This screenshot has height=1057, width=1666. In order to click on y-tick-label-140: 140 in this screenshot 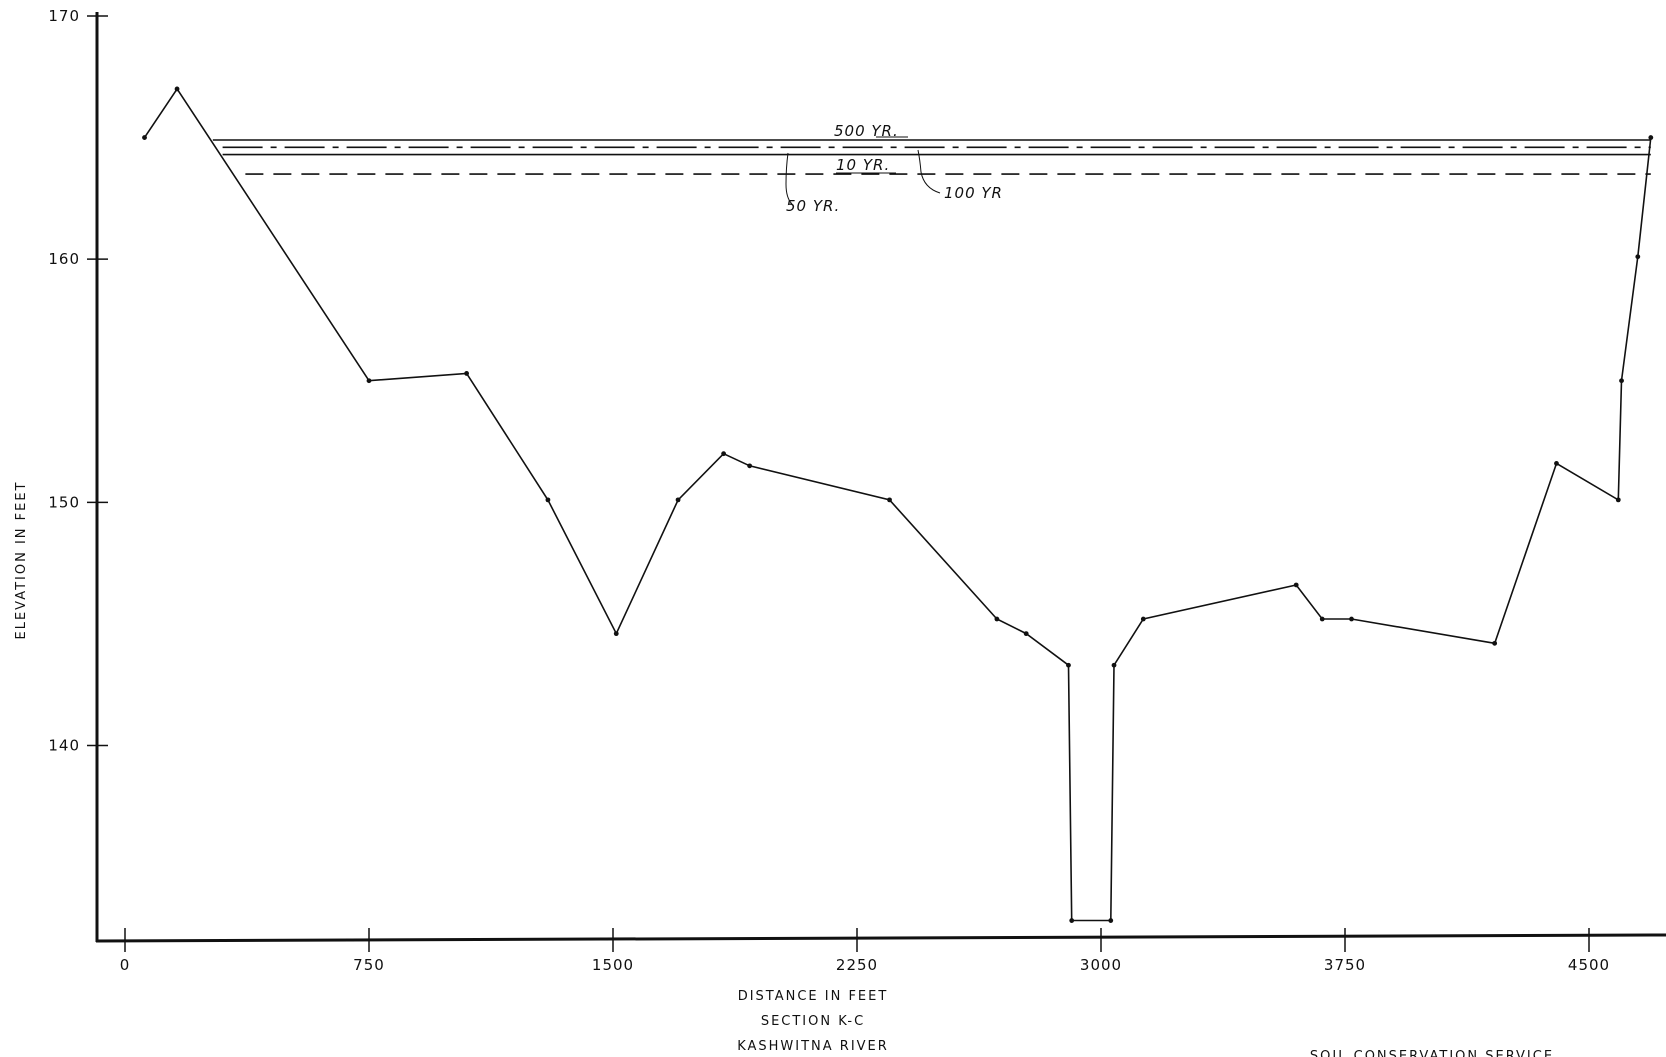, I will do `click(64, 745)`.